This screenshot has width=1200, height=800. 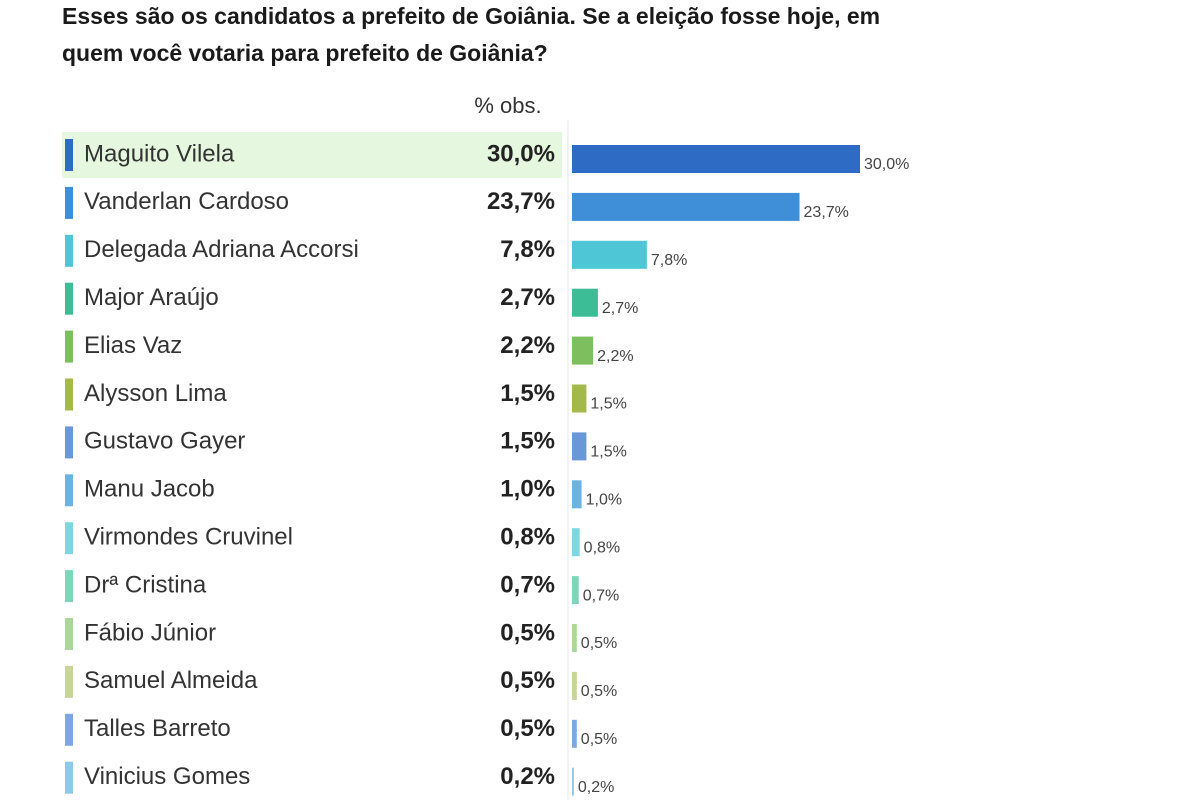 I want to click on value-label: 0,8%, so click(x=602, y=547).